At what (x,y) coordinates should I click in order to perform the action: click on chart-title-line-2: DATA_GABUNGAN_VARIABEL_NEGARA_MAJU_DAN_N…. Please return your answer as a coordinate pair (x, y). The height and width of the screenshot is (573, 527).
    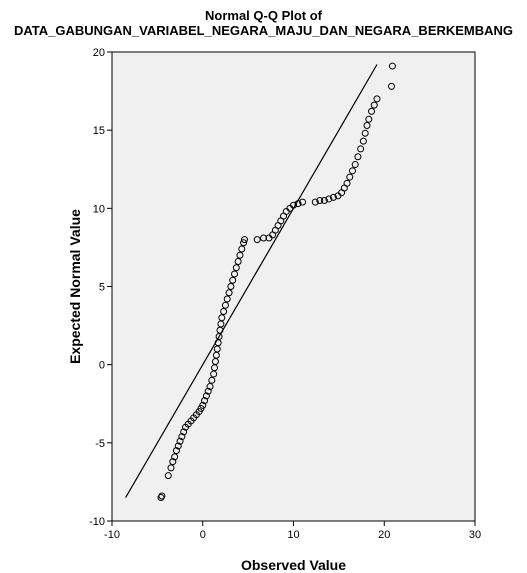
    Looking at the image, I should click on (263, 30).